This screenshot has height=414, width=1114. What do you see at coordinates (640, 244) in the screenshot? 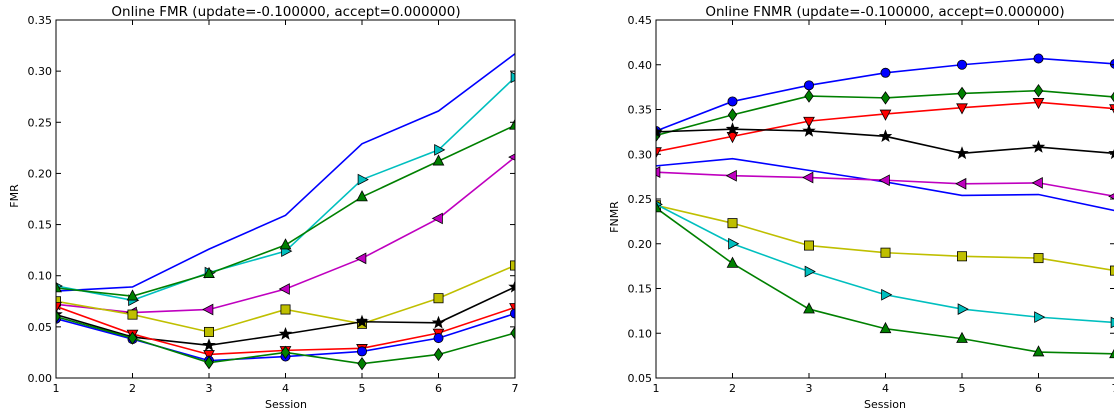
I see `fnmr-y-tick-label: 0.20` at bounding box center [640, 244].